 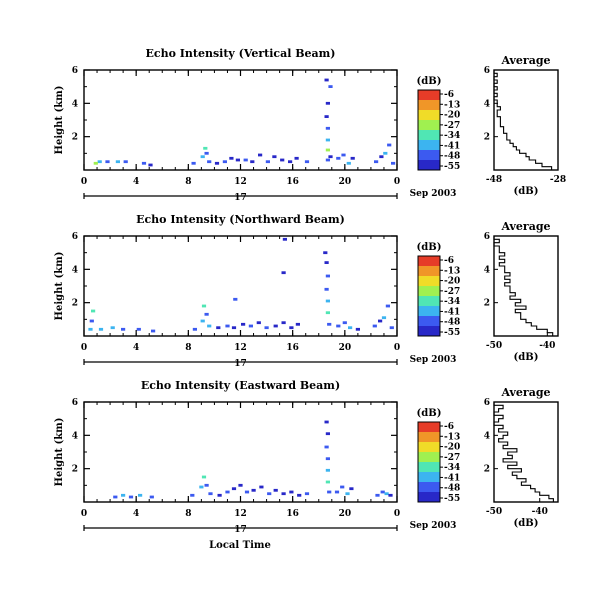 What do you see at coordinates (292, 182) in the screenshot?
I see `x-tick-label: 16` at bounding box center [292, 182].